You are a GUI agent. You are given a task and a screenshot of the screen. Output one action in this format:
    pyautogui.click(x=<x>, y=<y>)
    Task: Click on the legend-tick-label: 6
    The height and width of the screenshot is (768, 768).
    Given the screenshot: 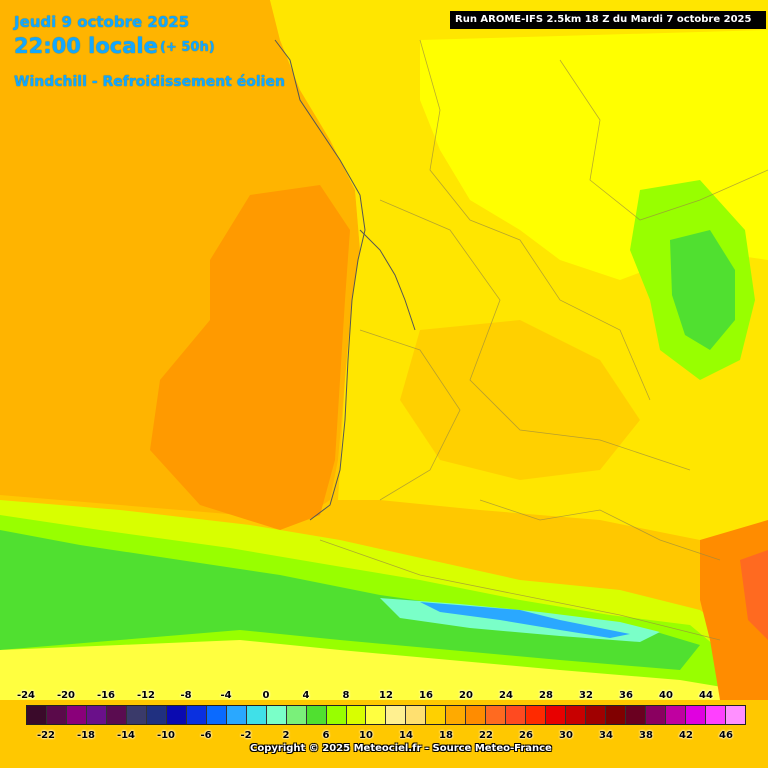 What is the action you would take?
    pyautogui.click(x=326, y=735)
    